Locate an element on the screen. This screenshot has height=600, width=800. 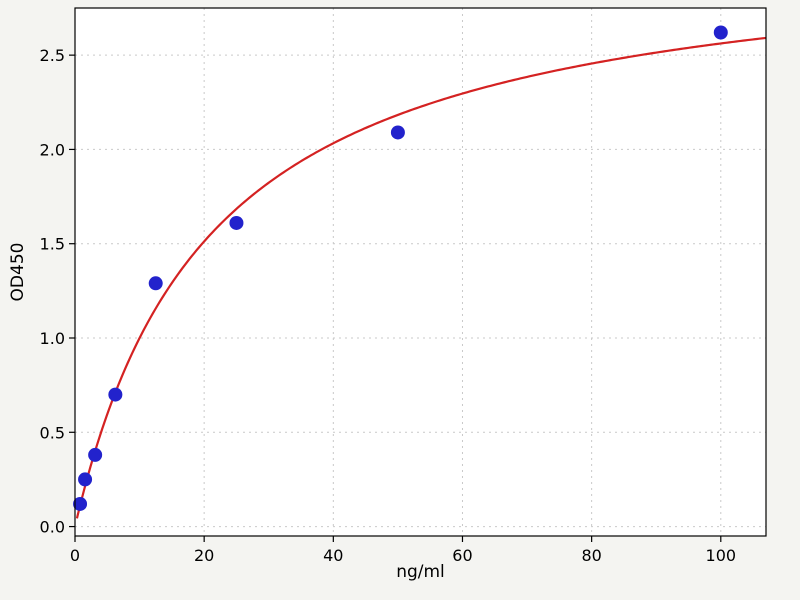
x-axis-label: ng/ml is located at coordinates (420, 572).